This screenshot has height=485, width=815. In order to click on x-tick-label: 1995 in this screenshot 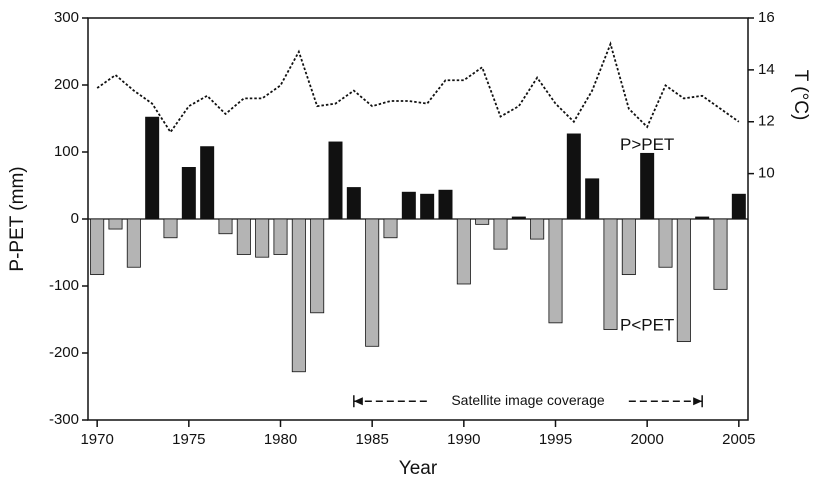, I will do `click(555, 439)`.